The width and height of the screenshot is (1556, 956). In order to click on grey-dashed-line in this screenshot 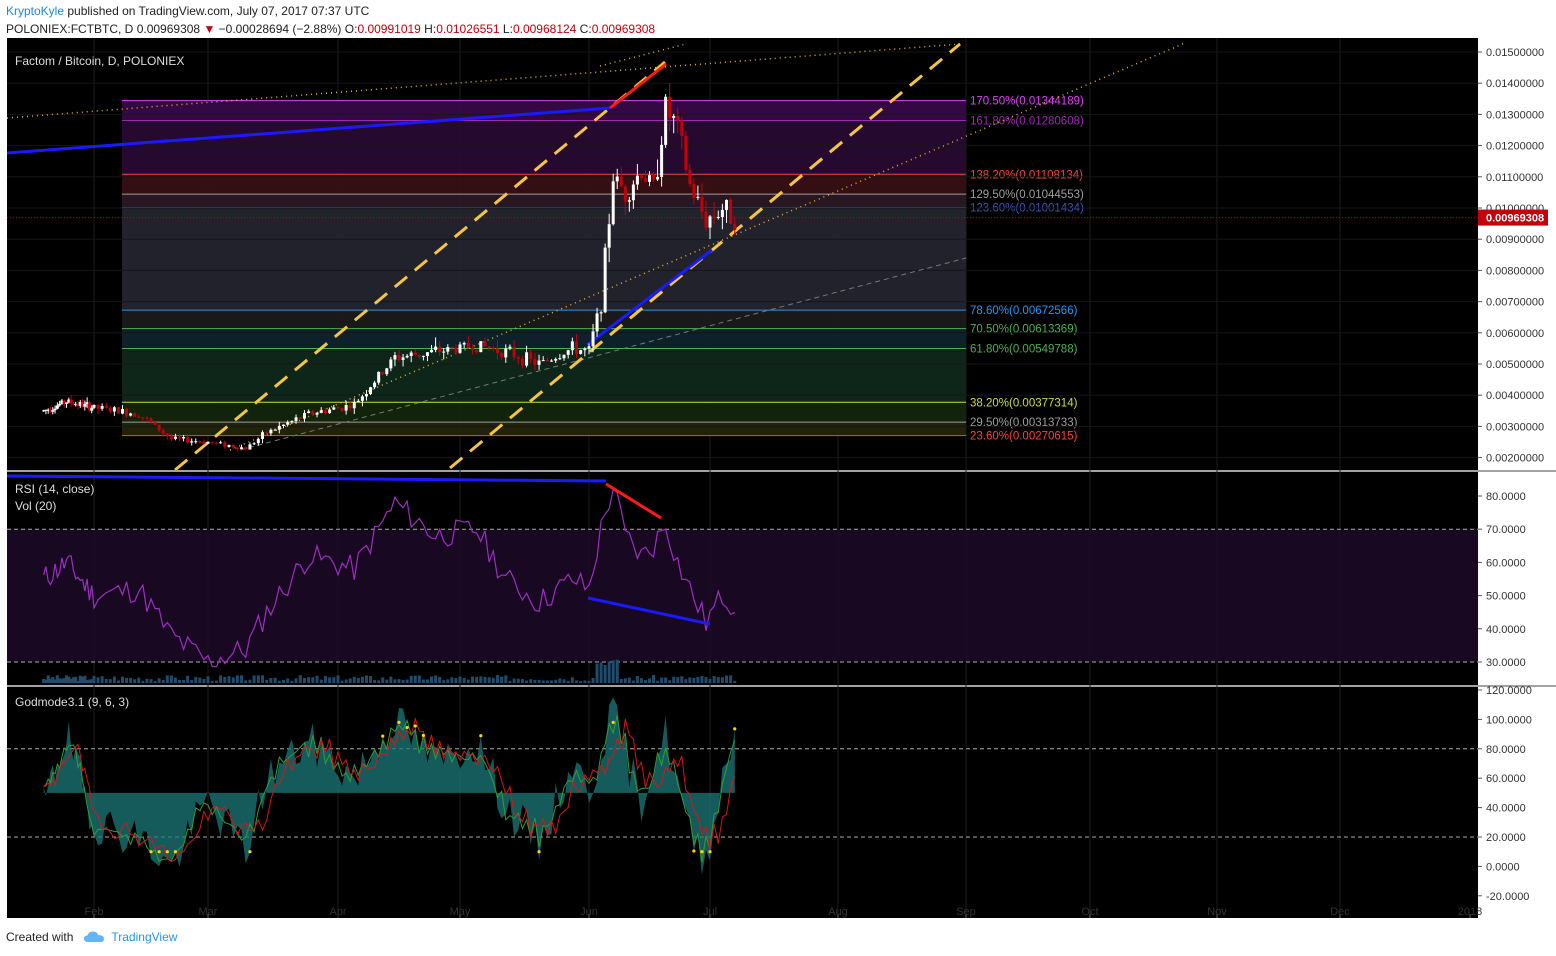, I will do `click(603, 354)`.